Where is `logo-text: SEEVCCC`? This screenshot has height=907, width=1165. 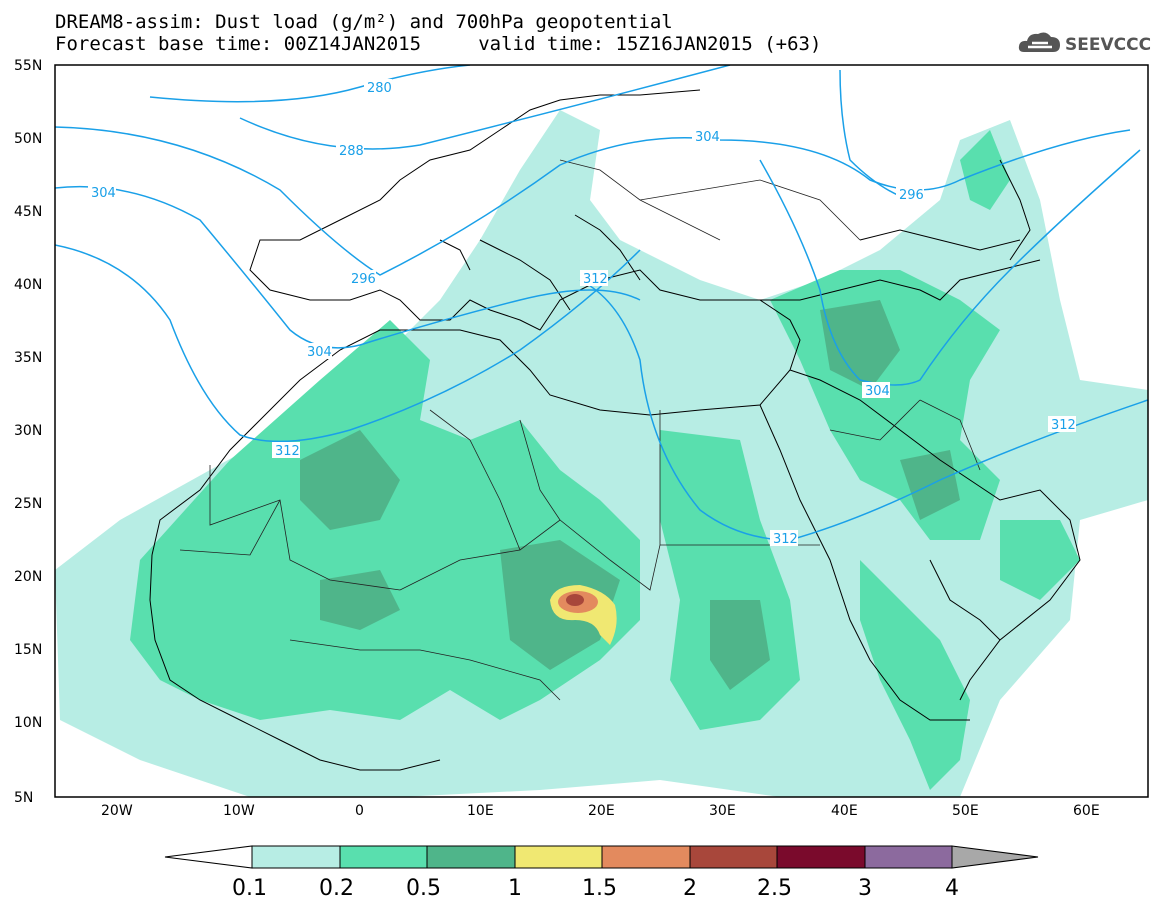
logo-text: SEEVCCC is located at coordinates (1108, 45).